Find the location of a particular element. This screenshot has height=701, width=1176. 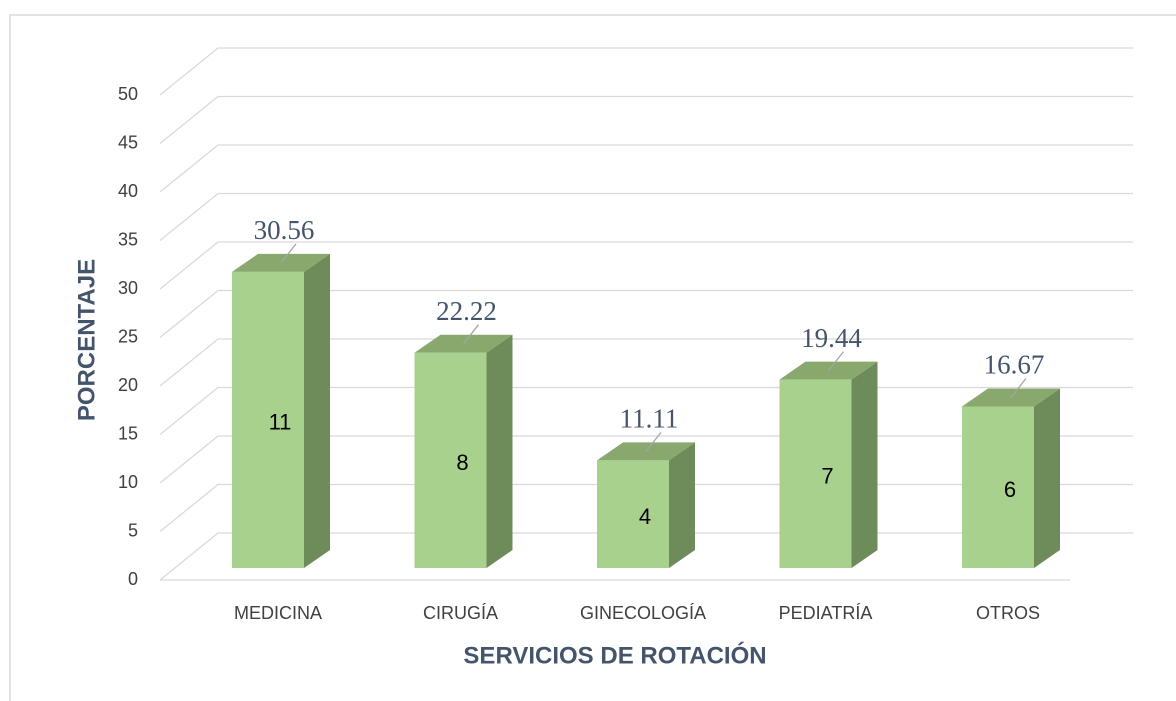

y-tick-label: 40 is located at coordinates (128, 191).